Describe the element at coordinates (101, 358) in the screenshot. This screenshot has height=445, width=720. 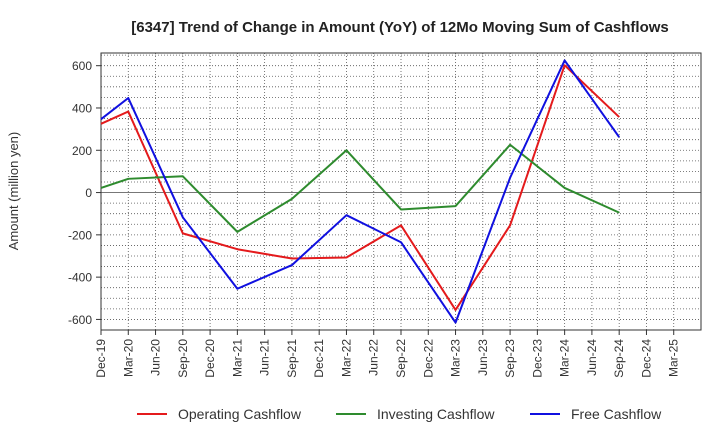
I see `x-tick-label: Dec-19` at that location.